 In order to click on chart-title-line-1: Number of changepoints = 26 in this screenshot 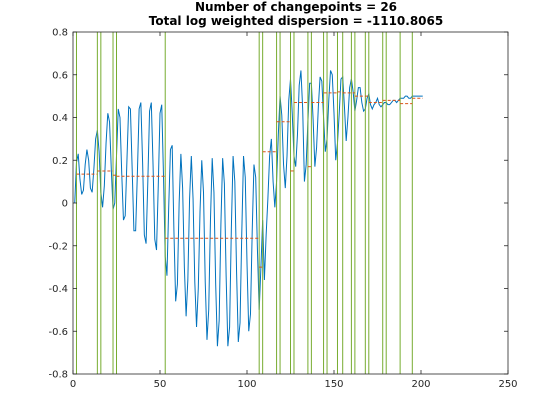, I will do `click(296, 7)`.